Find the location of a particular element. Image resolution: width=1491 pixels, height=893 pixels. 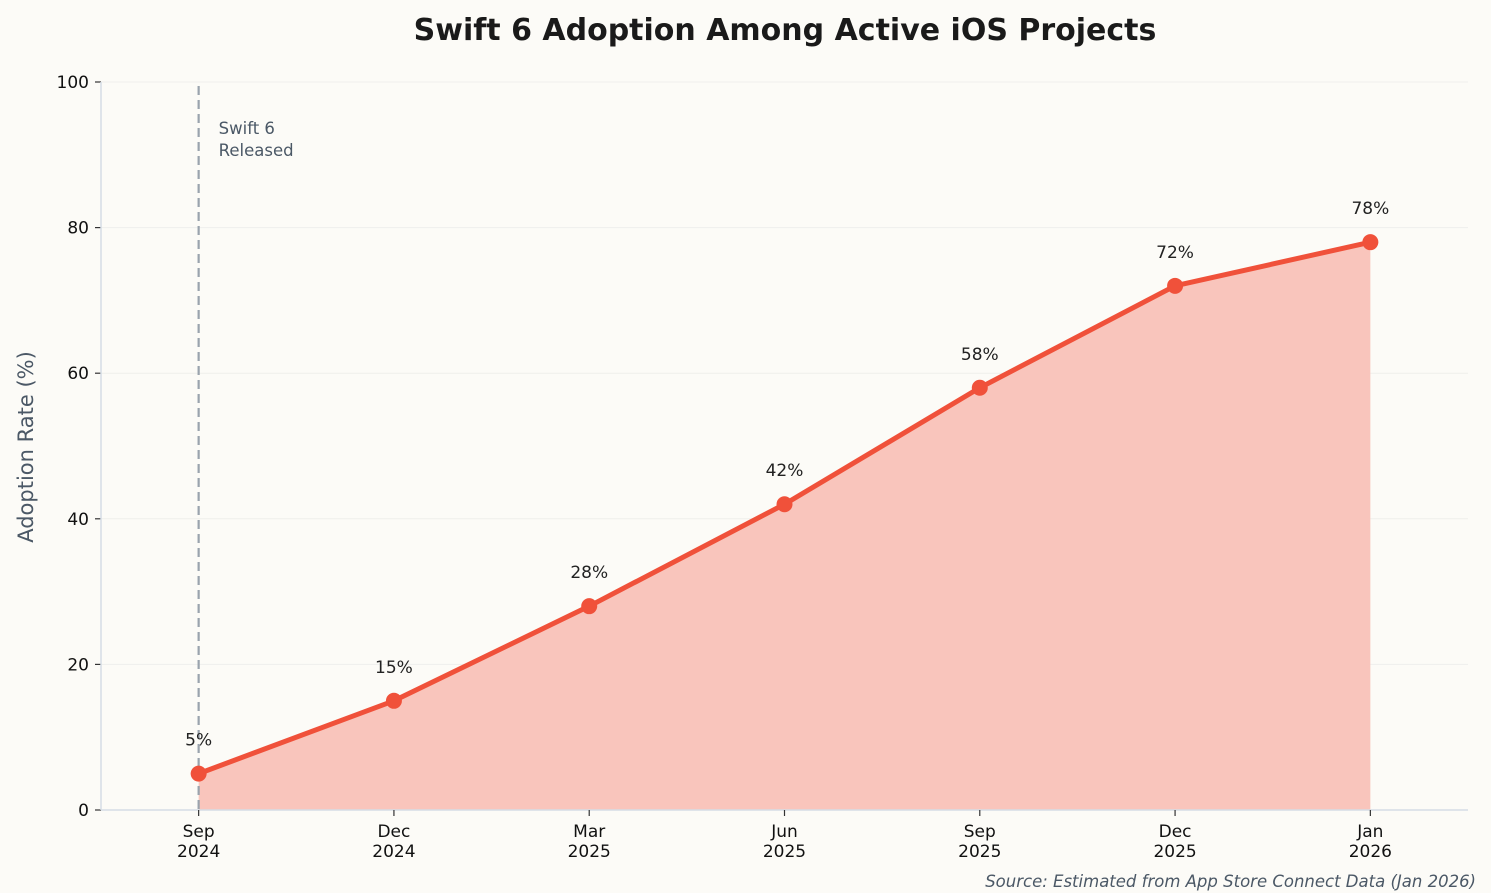

y-tick-label: 0 is located at coordinates (83, 811).